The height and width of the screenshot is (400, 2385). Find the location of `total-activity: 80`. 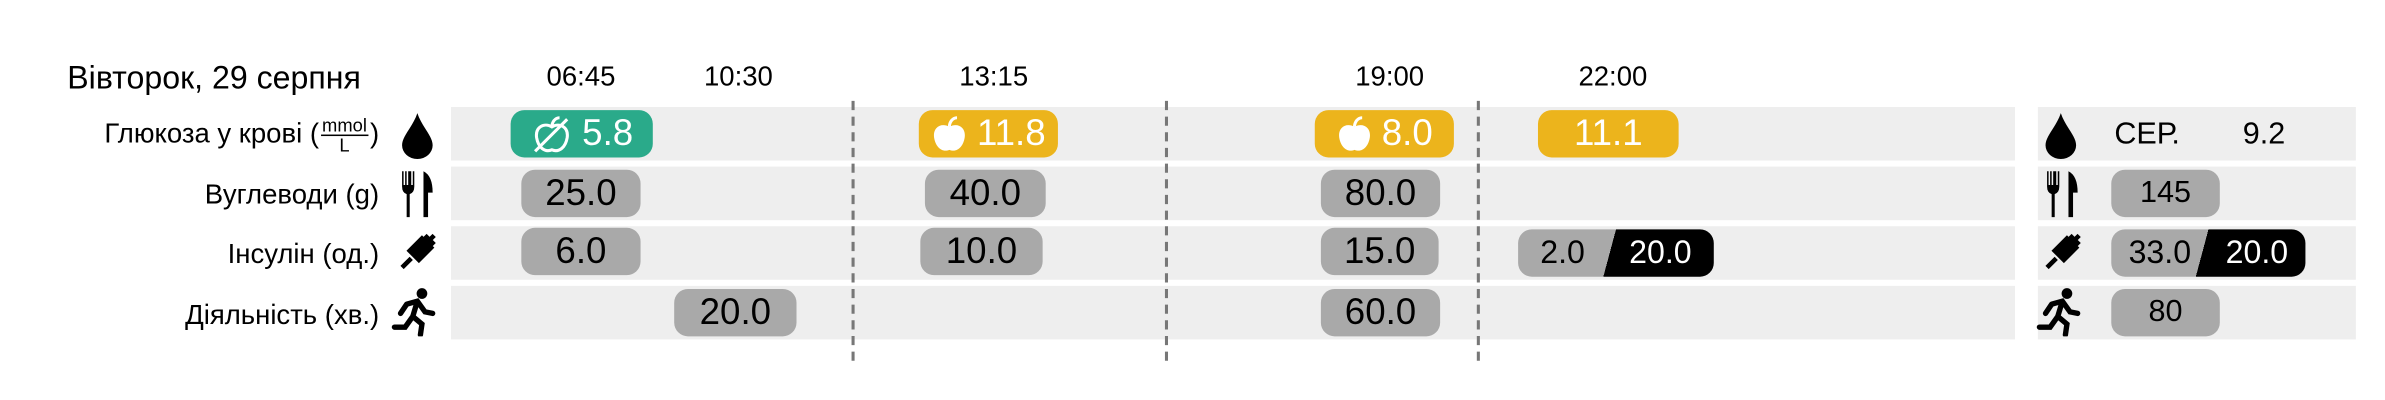

total-activity: 80 is located at coordinates (2165, 312).